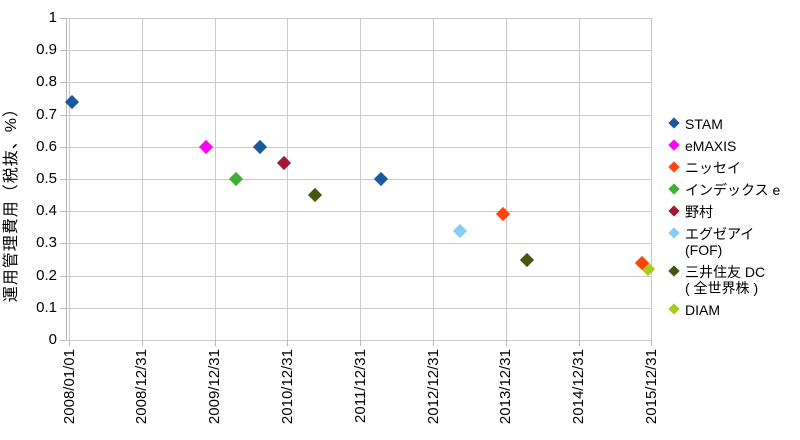 The width and height of the screenshot is (800, 440). Describe the element at coordinates (460, 230) in the screenshot. I see `data-point-エグゼアイ (FOF)` at that location.